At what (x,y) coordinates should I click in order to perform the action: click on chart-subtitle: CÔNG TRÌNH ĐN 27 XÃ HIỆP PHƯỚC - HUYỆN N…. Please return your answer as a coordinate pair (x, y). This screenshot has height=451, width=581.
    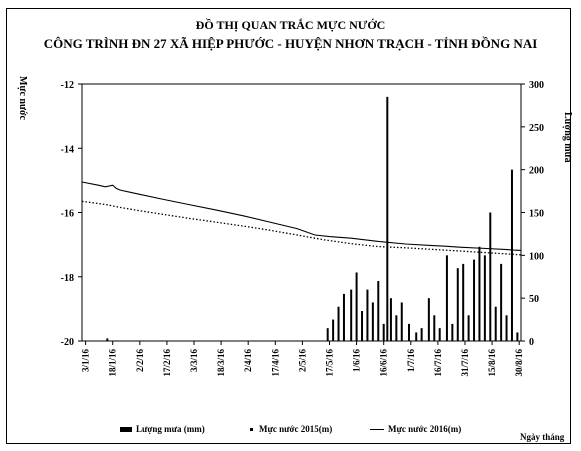
    Looking at the image, I should click on (290, 43).